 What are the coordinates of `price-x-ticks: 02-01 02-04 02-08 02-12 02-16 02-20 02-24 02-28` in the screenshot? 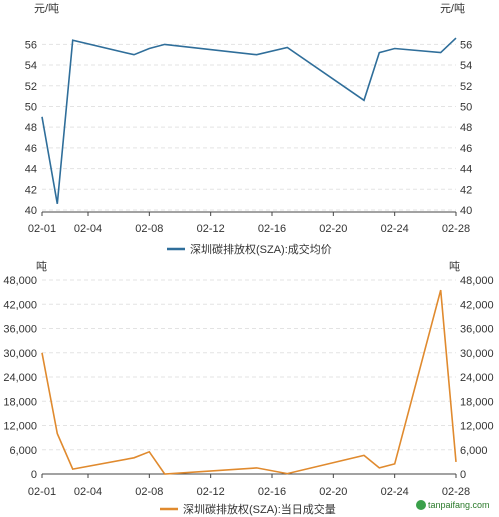 It's located at (249, 223).